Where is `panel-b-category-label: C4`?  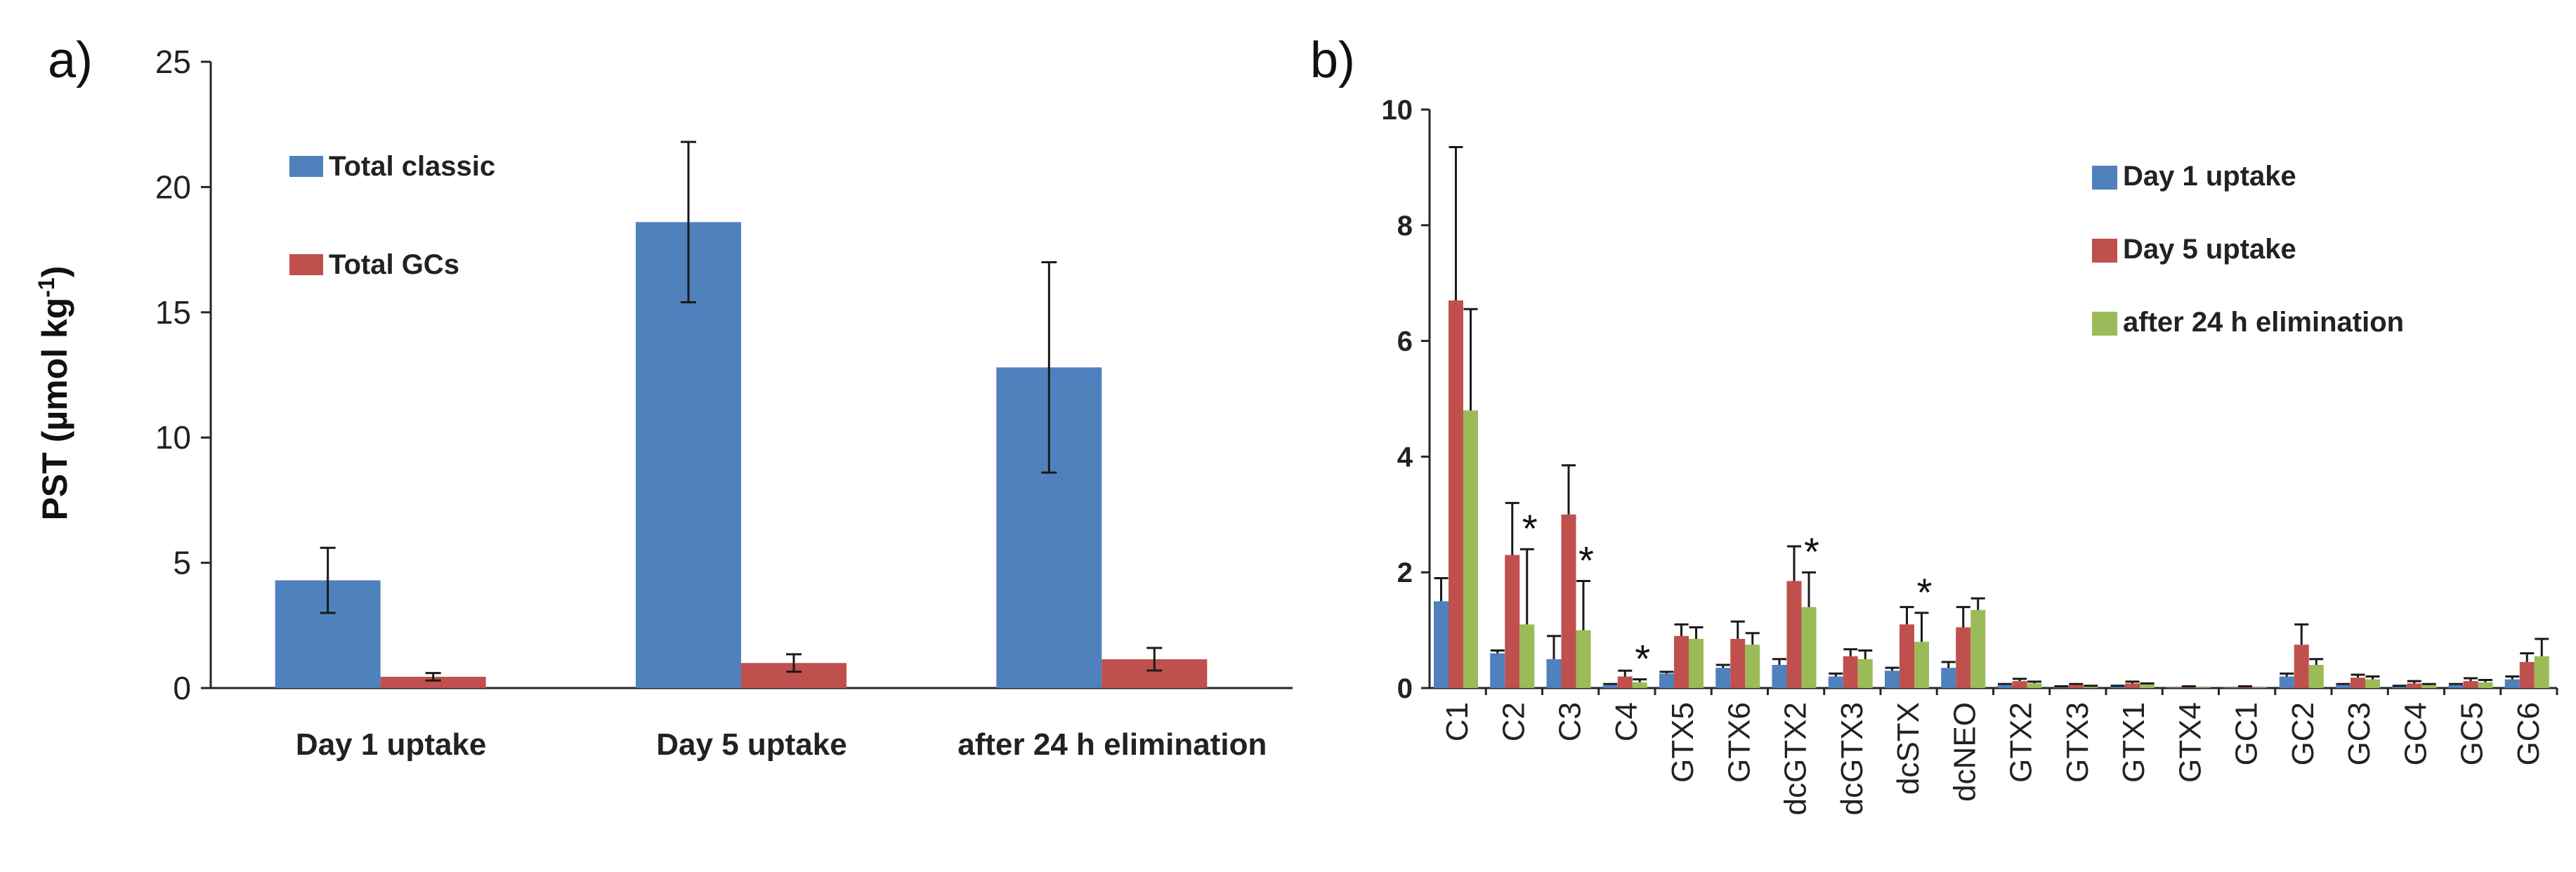
panel-b-category-label: C4 is located at coordinates (1626, 721).